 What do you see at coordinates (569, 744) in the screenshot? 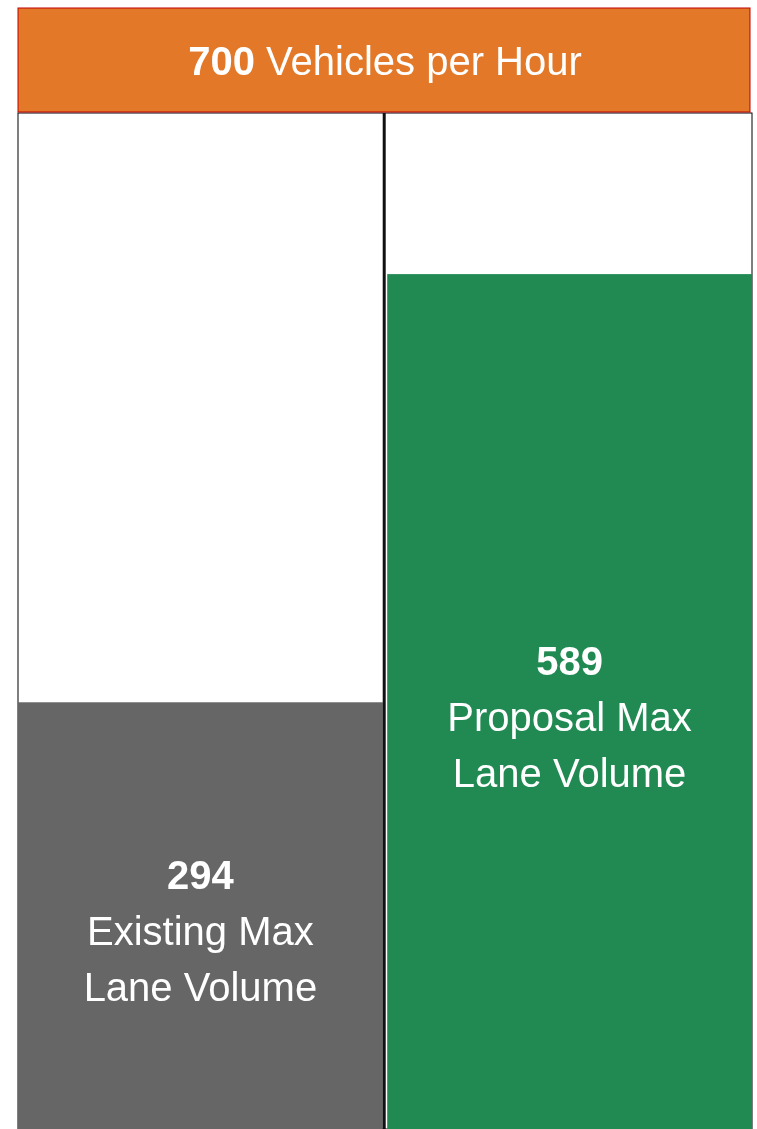
I see `x-tick-label: Proposal Max Lane Volume` at bounding box center [569, 744].